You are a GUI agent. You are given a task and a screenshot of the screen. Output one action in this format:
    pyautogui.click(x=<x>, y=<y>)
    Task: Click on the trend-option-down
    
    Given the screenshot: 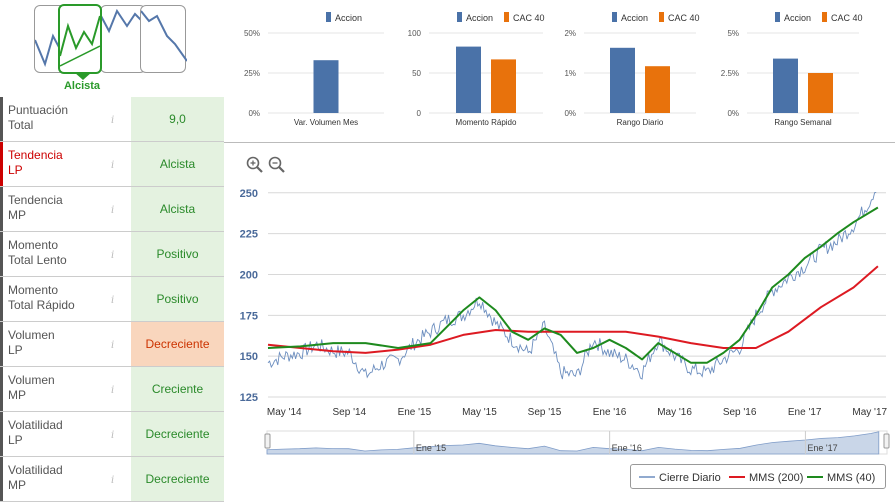 What is the action you would take?
    pyautogui.click(x=164, y=39)
    